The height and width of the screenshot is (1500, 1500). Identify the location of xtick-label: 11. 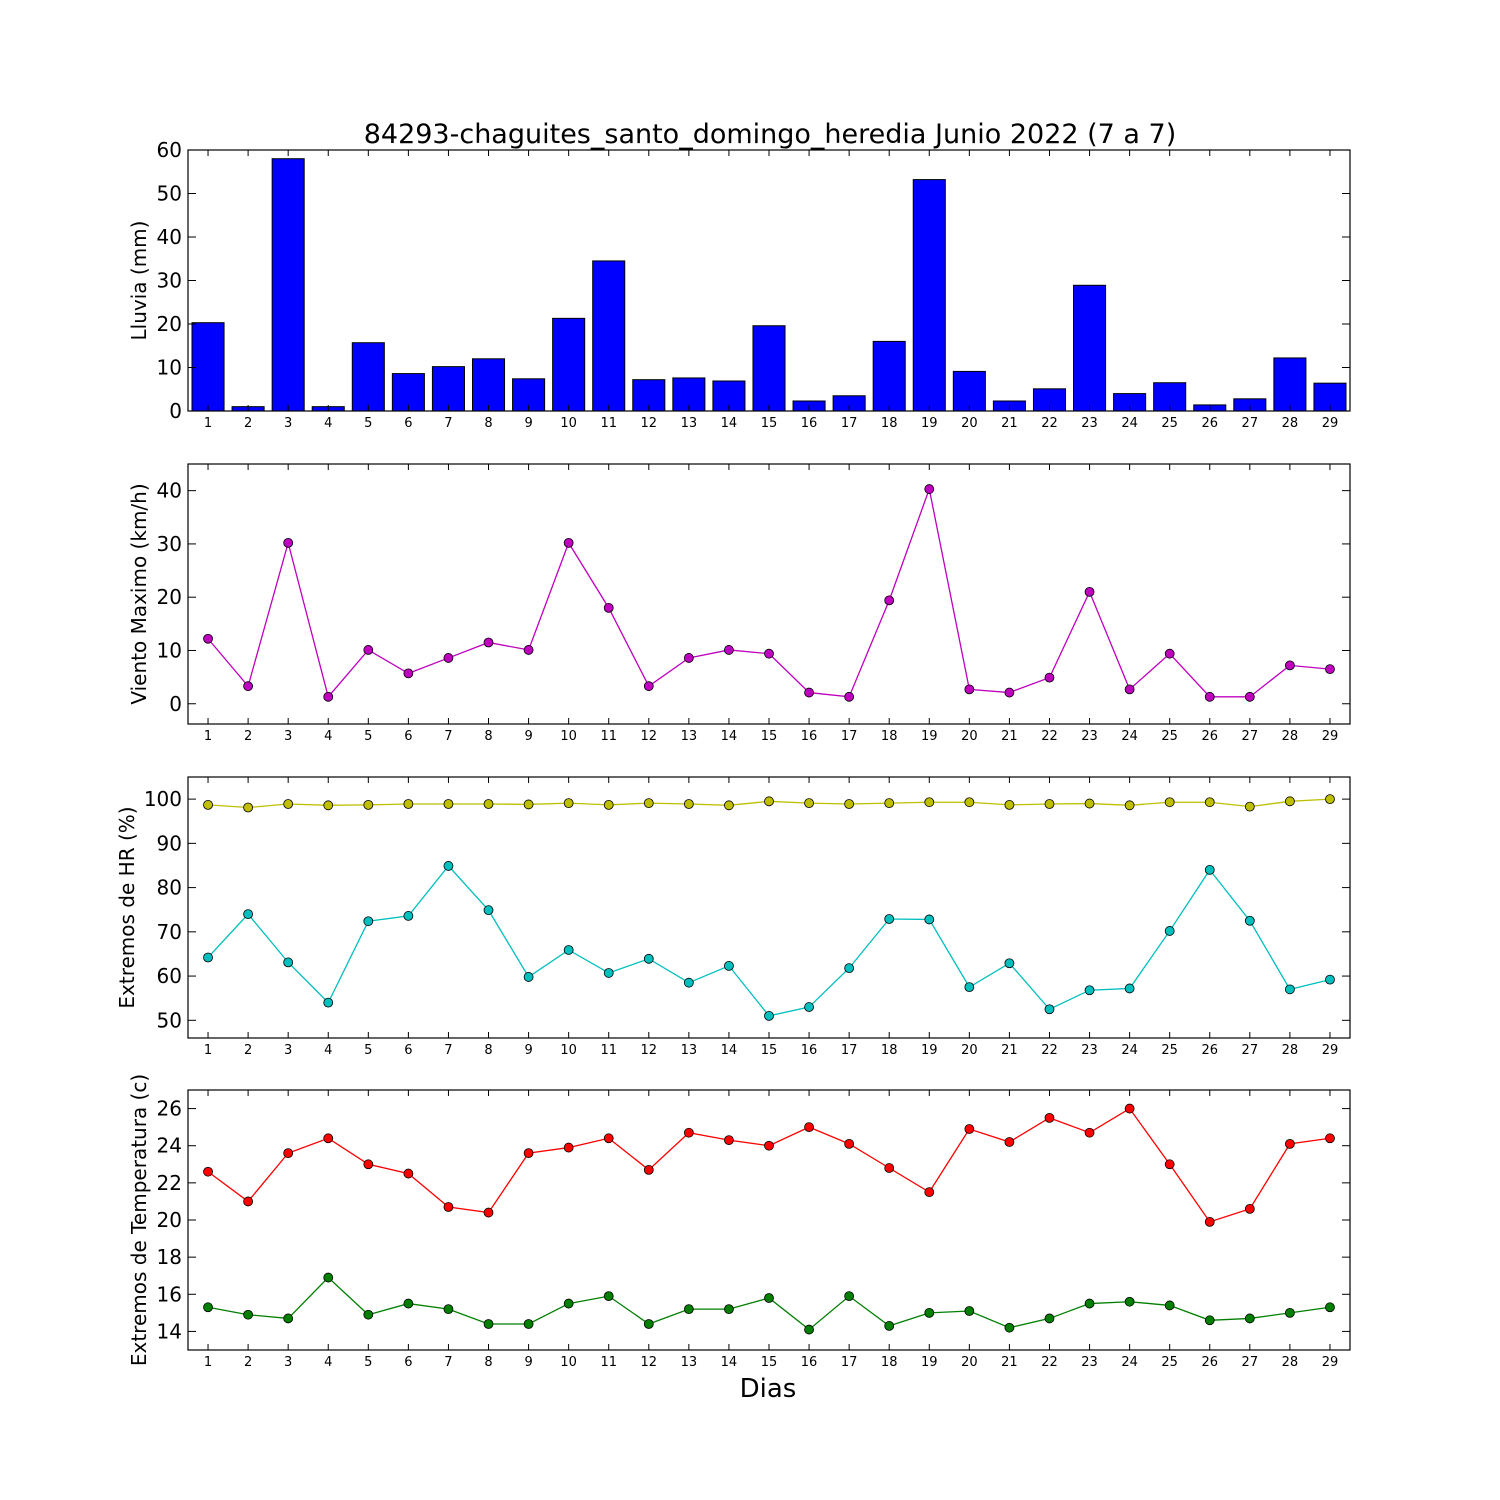
(608, 423).